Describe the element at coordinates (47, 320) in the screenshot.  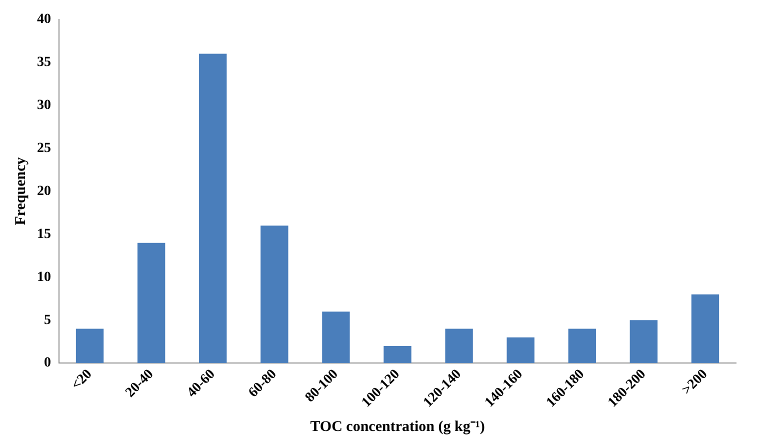
I see `y-tick-label: 5` at that location.